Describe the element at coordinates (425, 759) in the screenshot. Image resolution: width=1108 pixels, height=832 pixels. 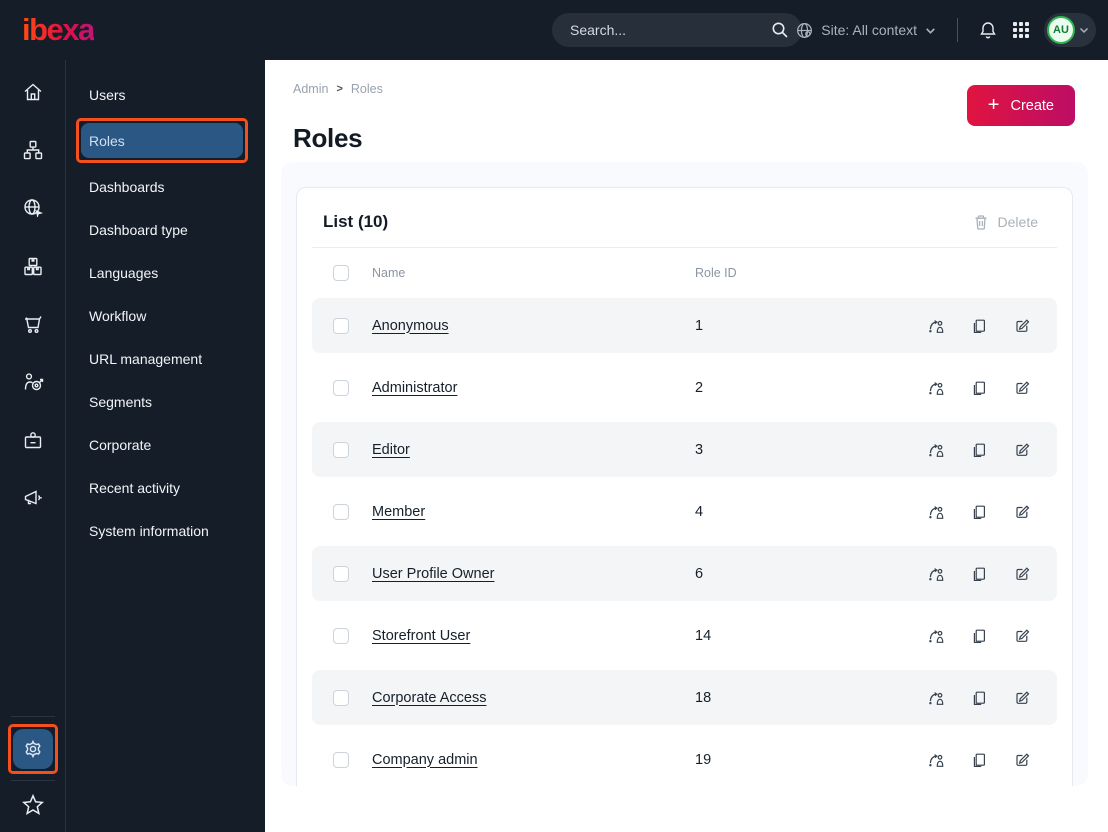
I see `role-name-link: Company admin` at that location.